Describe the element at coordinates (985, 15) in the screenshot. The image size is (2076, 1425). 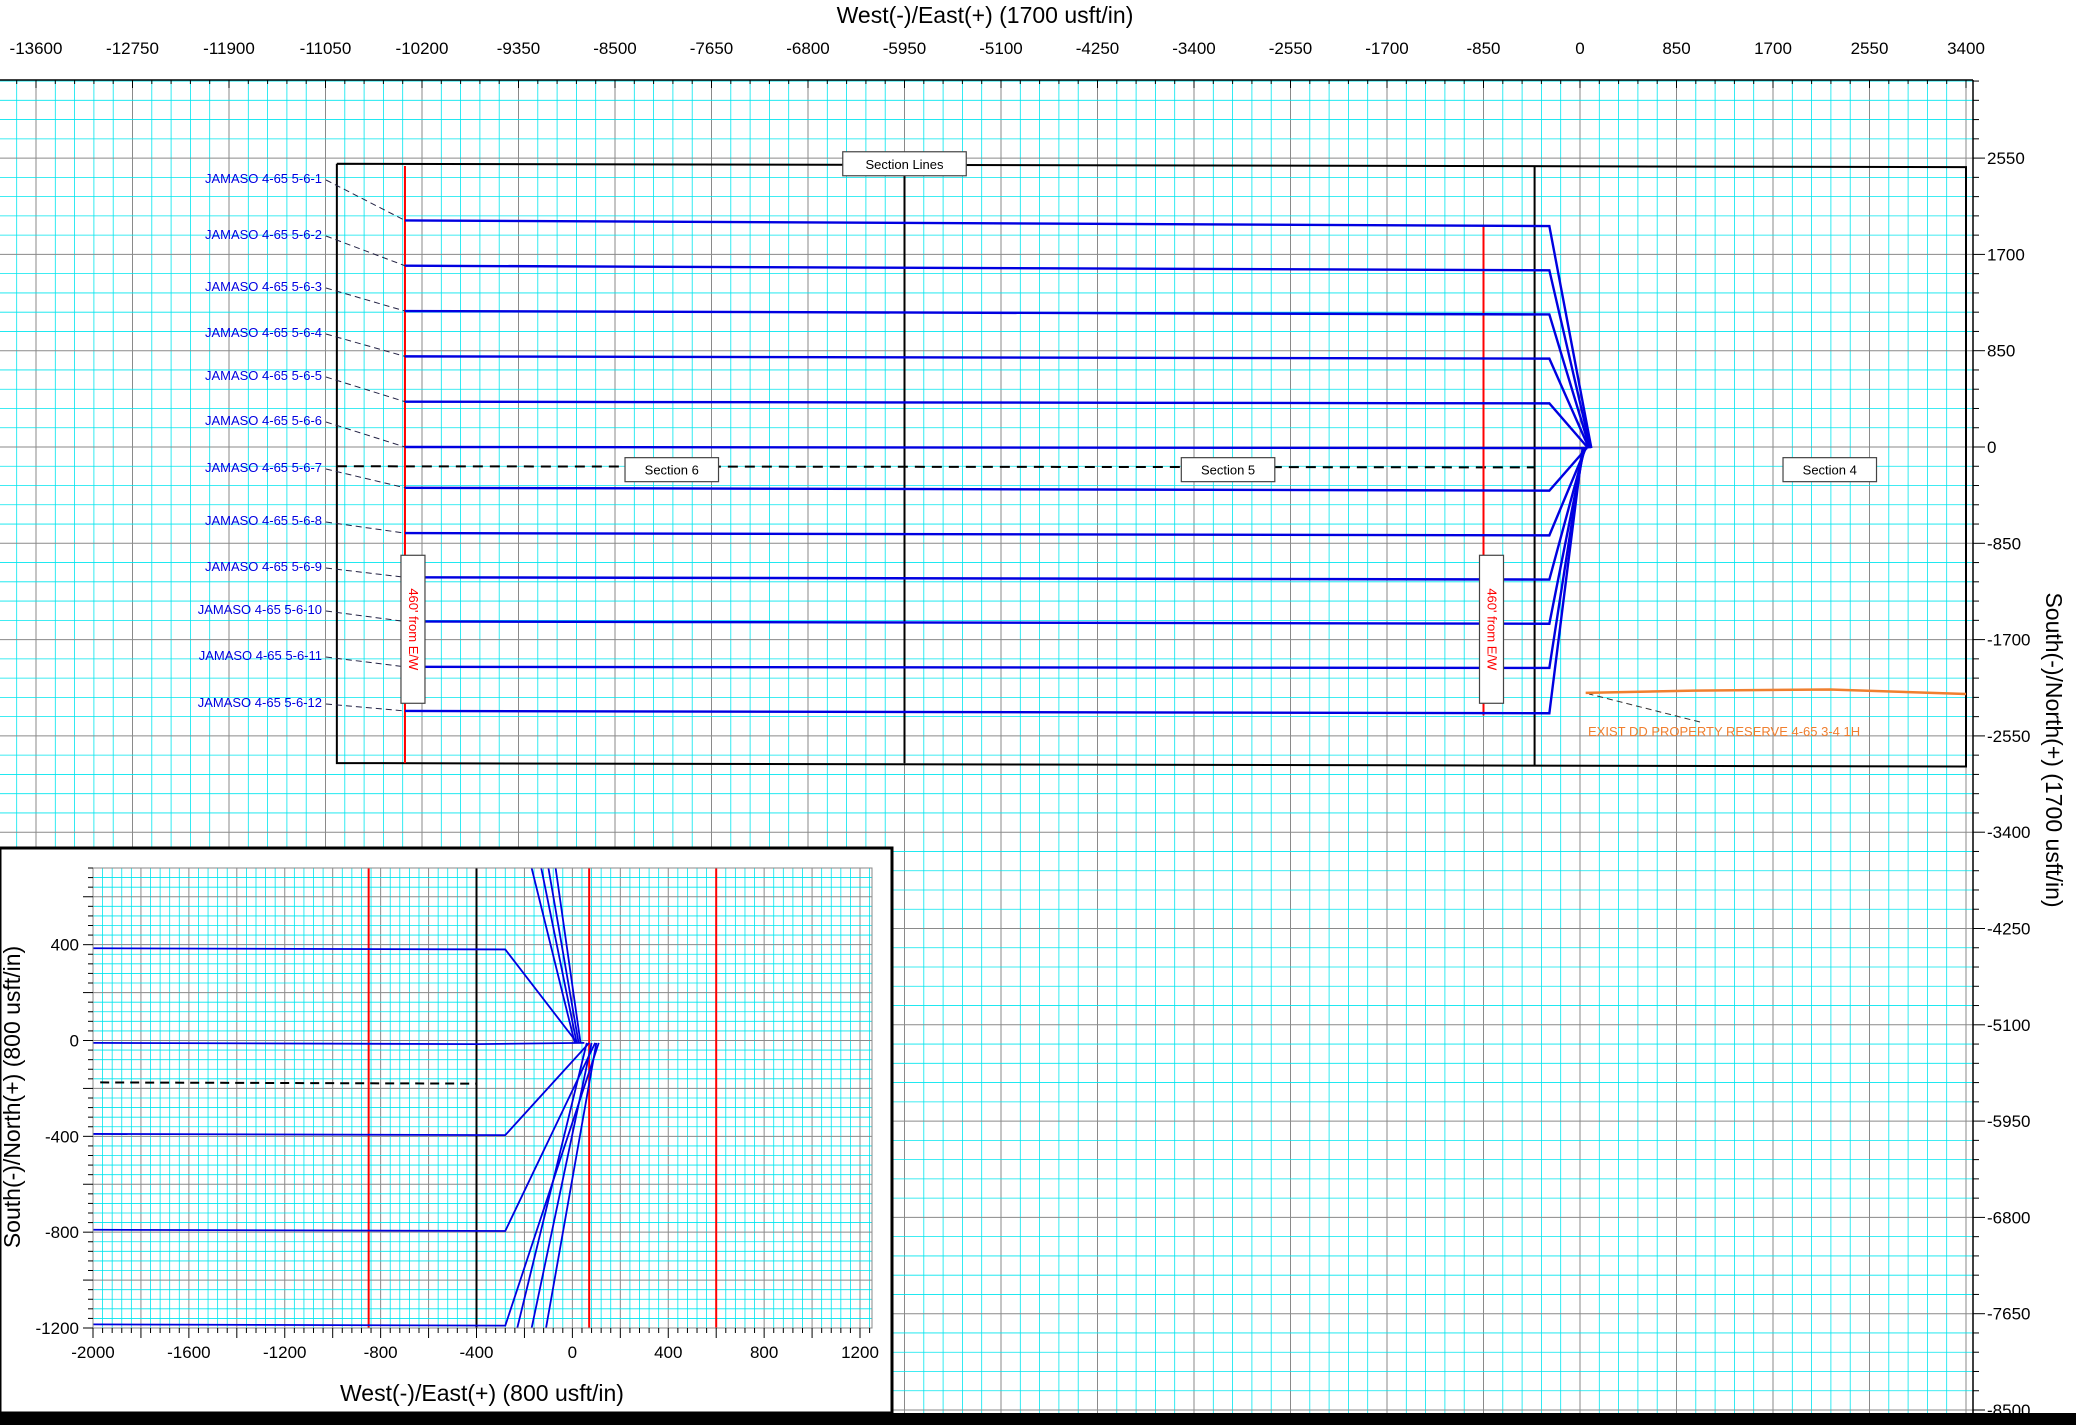
I see `x-axis-label: West(-)/East(+) (1700 usft/in)` at that location.